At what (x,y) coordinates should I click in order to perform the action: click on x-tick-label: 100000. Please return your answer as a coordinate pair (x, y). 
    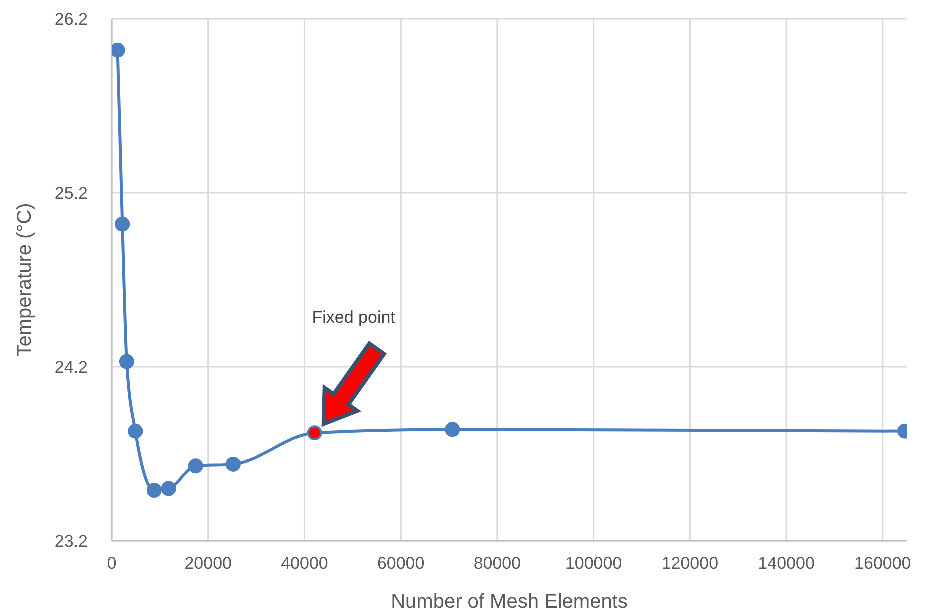
    Looking at the image, I should click on (593, 564).